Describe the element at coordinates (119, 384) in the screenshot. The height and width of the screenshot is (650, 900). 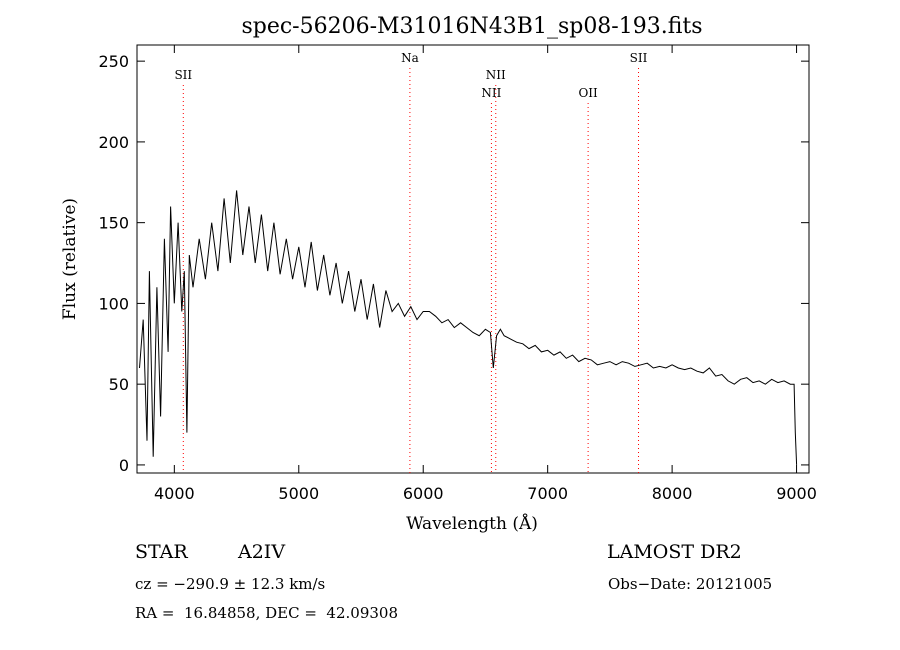
I see `y-tick-label: 50` at that location.